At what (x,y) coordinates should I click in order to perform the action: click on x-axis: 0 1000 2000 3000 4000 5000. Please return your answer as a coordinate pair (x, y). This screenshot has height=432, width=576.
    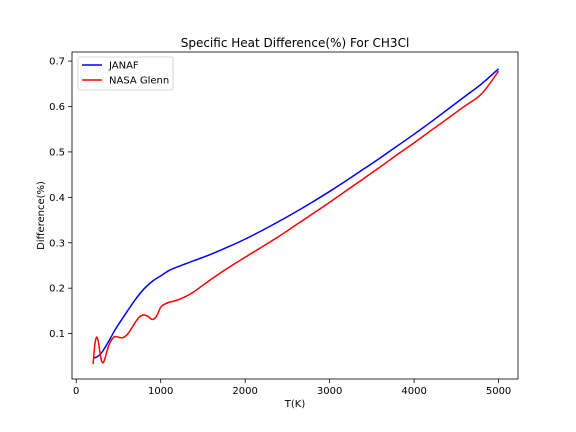
    Looking at the image, I should click on (292, 388).